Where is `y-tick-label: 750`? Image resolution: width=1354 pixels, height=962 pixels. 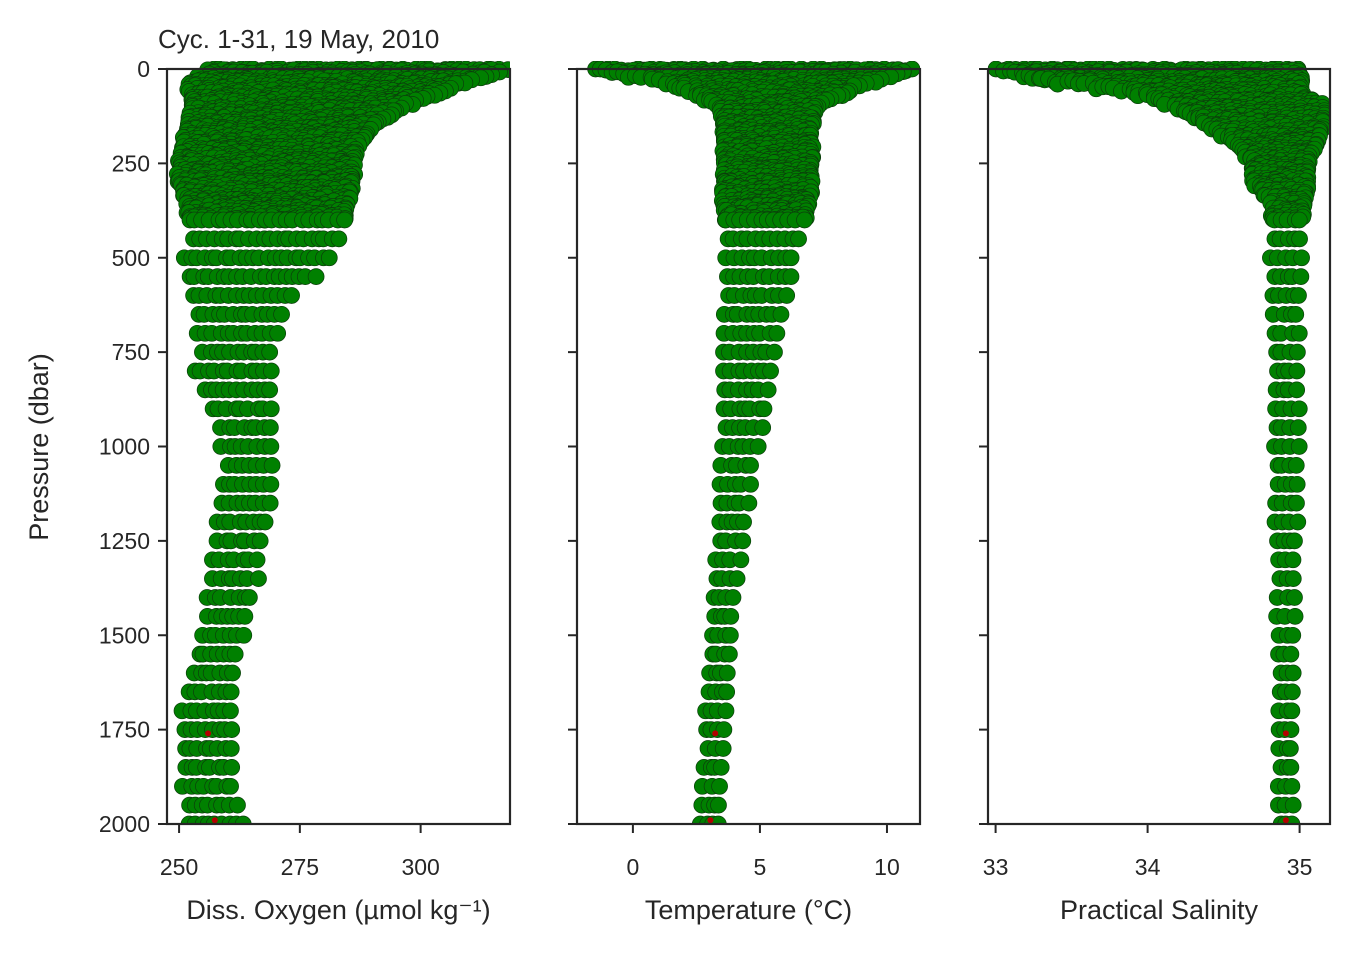
y-tick-label: 750 is located at coordinates (131, 352).